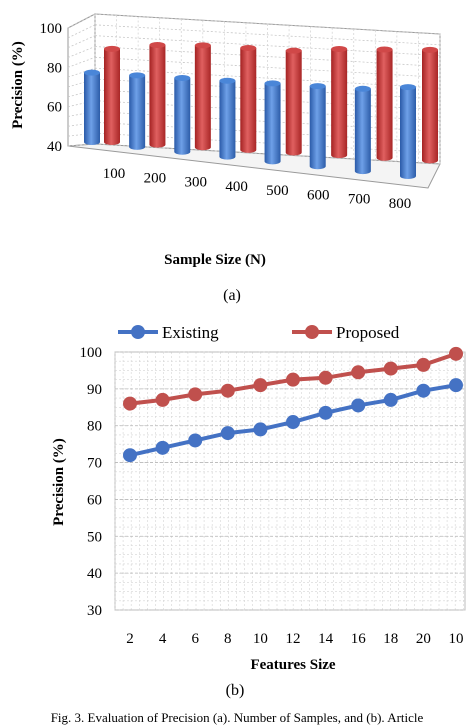  Describe the element at coordinates (359, 639) in the screenshot. I see `chart-b-x-tick-label: 16` at that location.